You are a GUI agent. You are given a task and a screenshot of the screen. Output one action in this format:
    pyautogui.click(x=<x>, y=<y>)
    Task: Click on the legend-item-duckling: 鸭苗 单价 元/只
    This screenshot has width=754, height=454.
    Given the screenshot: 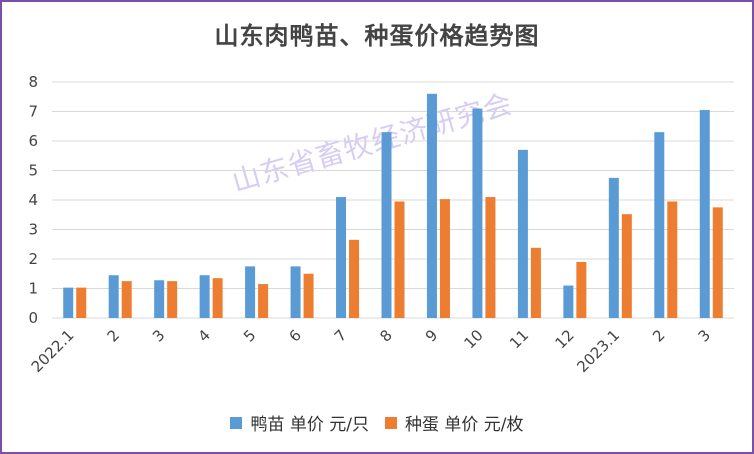 What is the action you would take?
    pyautogui.click(x=299, y=422)
    